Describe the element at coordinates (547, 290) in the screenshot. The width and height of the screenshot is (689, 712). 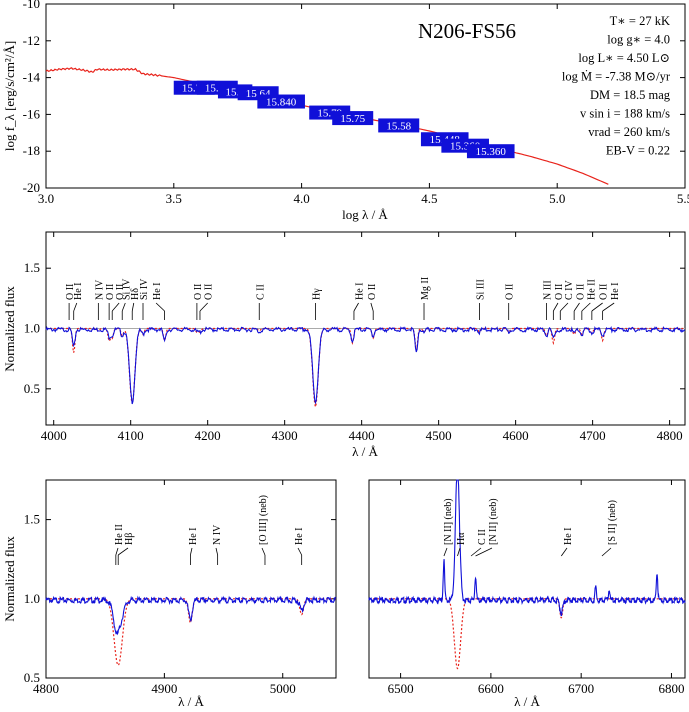
I see `line-id-label: N III` at that location.